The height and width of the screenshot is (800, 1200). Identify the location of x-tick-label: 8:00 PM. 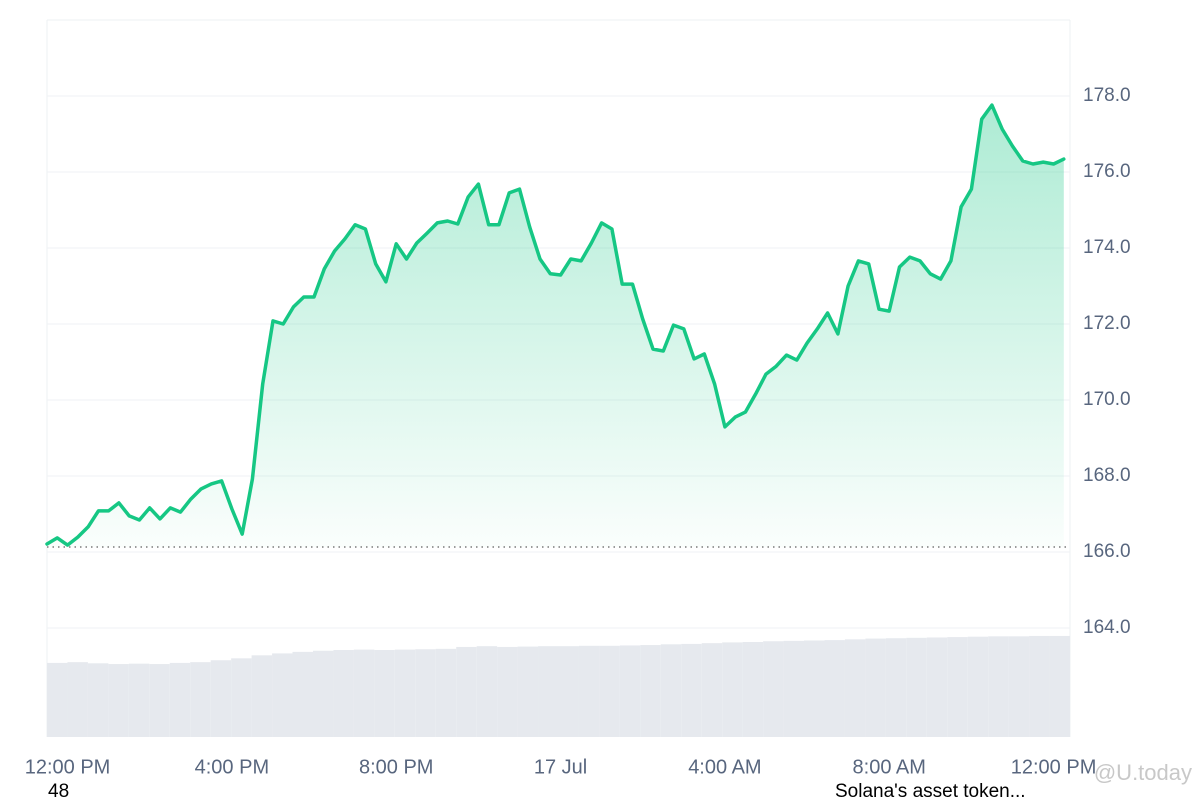
(396, 767).